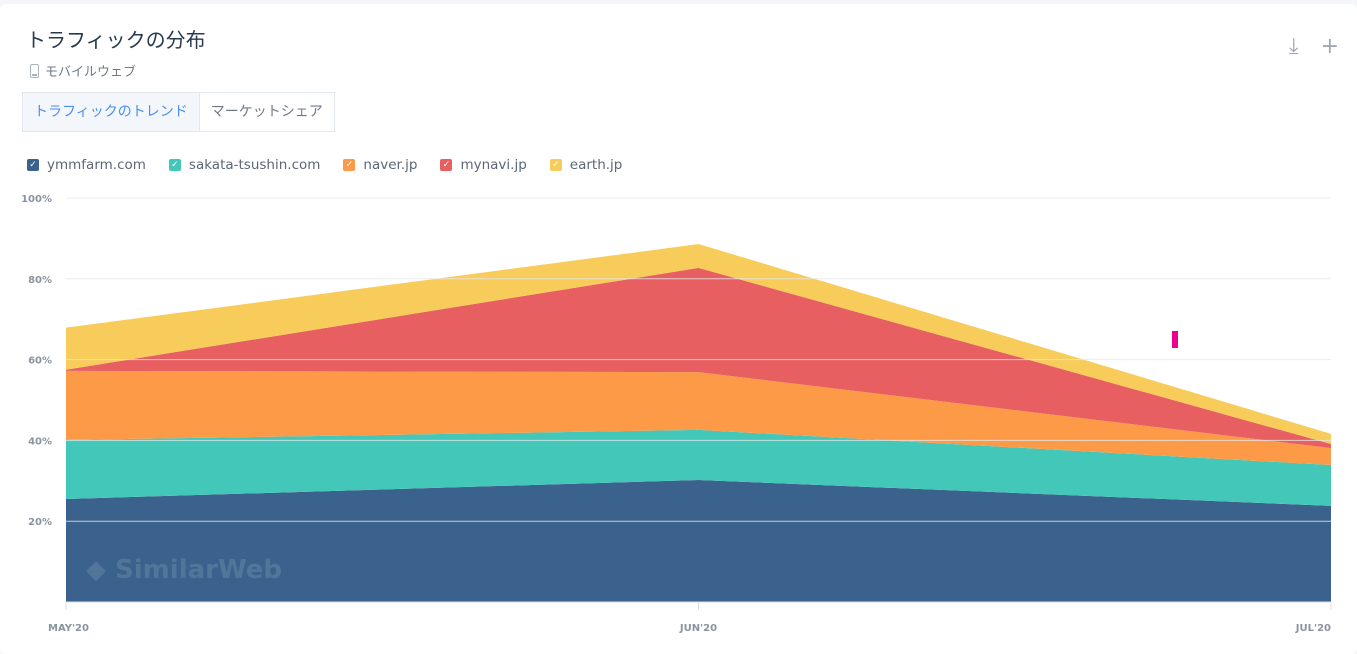  Describe the element at coordinates (40, 441) in the screenshot. I see `y-tick-label: 40%` at that location.